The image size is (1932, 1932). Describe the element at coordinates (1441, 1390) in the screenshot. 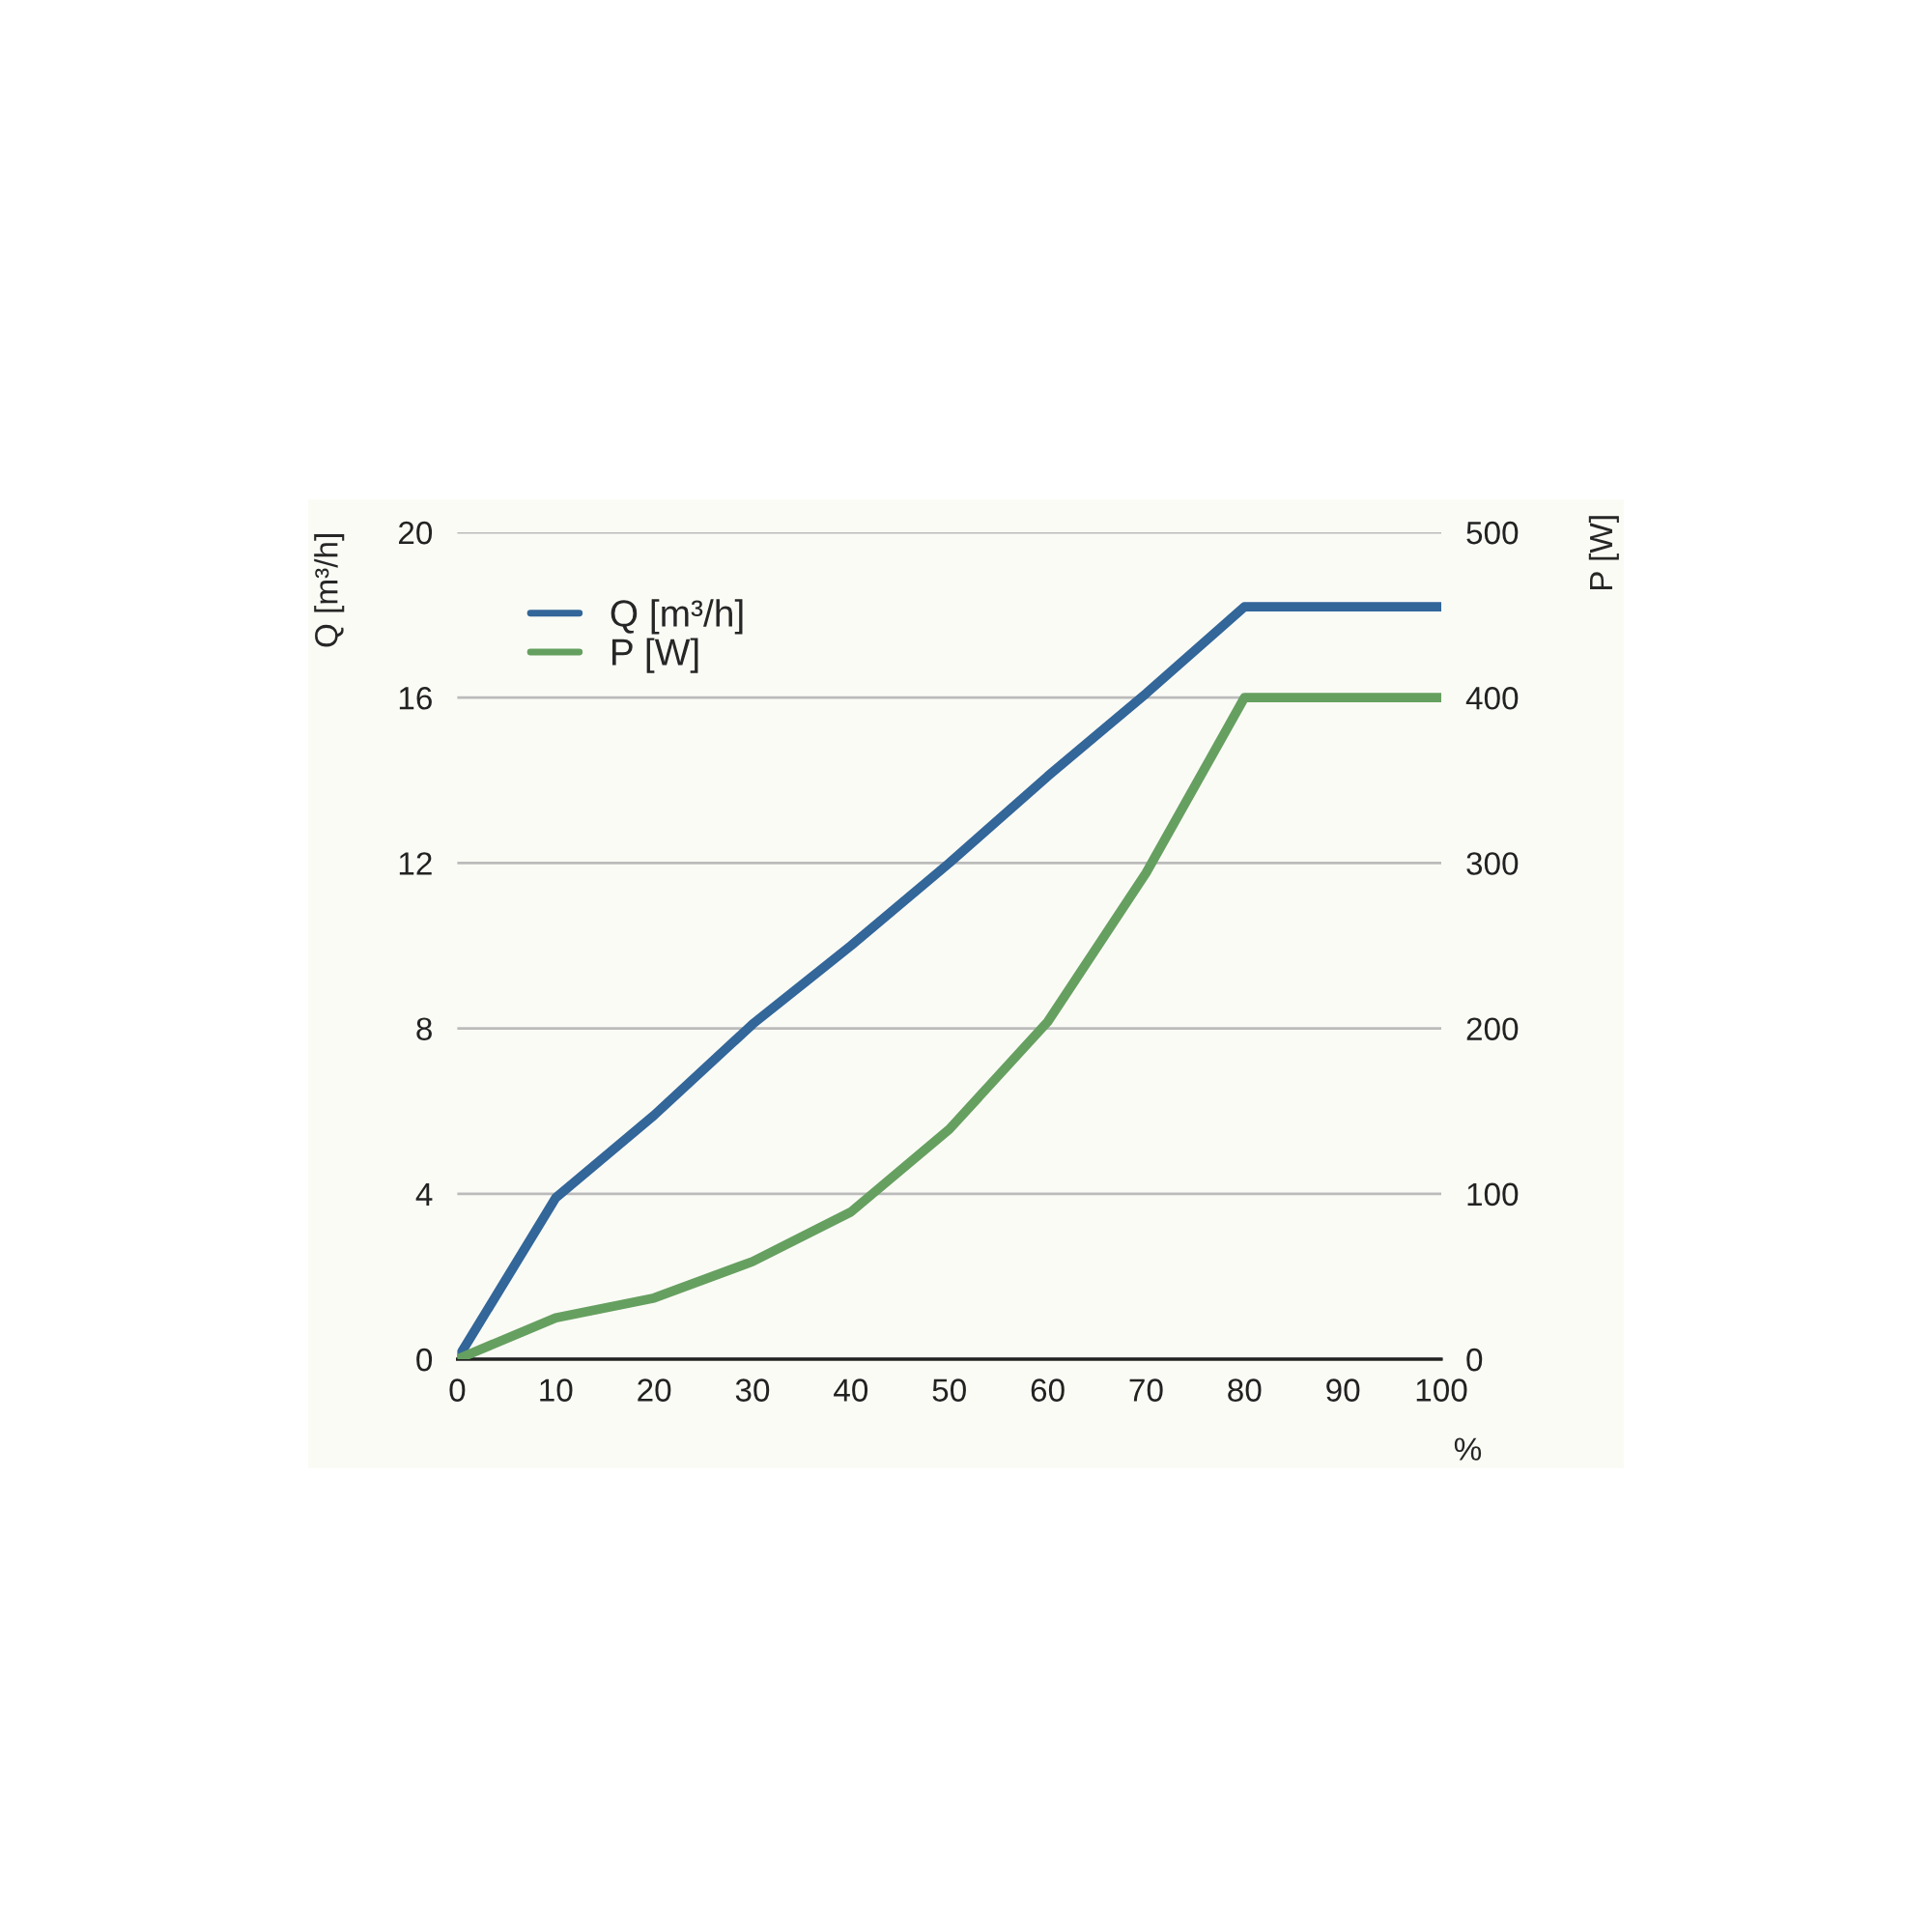

I see `x-tick-label: 100` at that location.